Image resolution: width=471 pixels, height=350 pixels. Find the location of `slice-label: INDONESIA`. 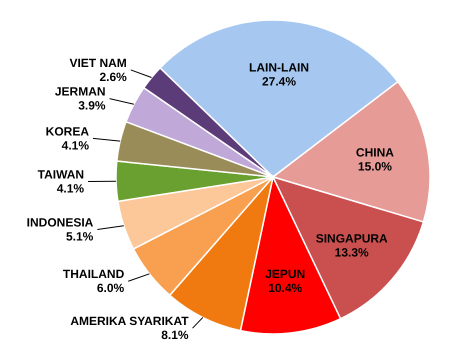

slice-label: INDONESIA is located at coordinates (60, 223).